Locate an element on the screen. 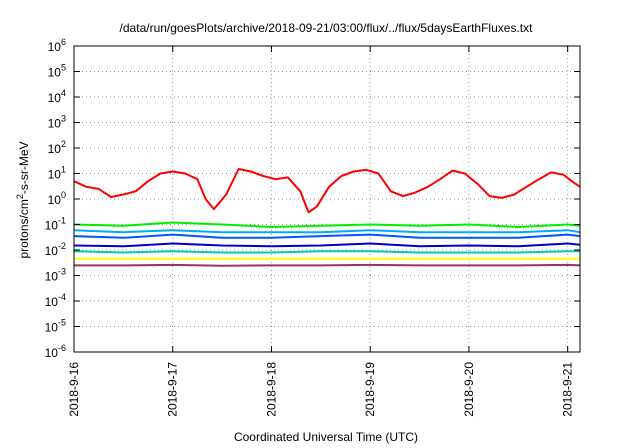 The image size is (640, 448). y-tick-label: 10⁻² is located at coordinates (55, 249).